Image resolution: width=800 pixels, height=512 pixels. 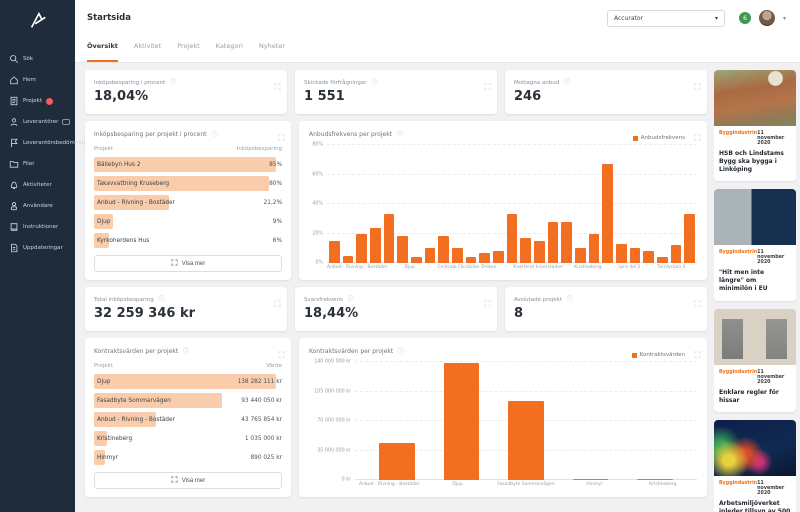 I want to click on chart-legend: Anbudsfrekvens, so click(x=658, y=138).